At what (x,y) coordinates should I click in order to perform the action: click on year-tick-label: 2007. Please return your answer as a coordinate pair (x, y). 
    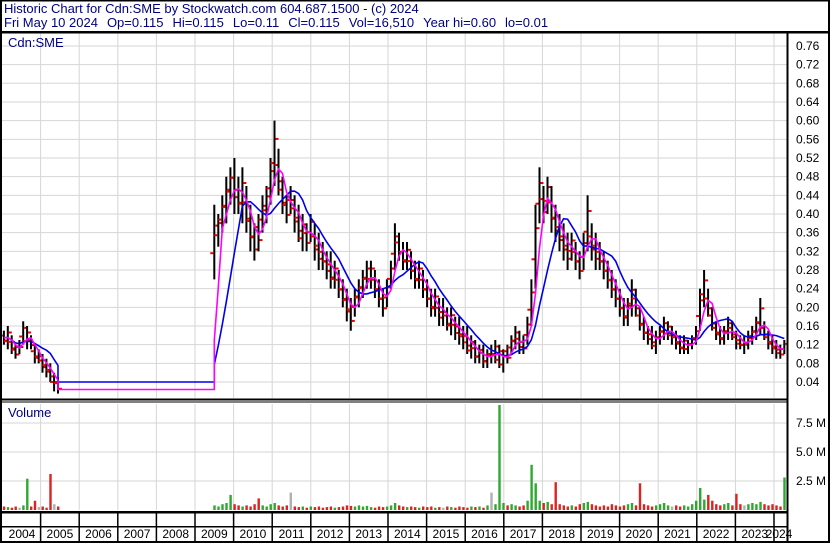
    Looking at the image, I should click on (137, 534).